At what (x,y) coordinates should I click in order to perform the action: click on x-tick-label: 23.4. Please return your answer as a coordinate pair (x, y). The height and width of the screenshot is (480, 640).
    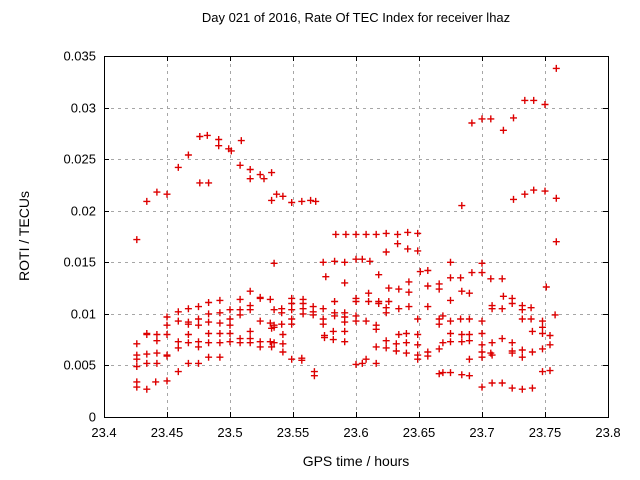
    Looking at the image, I should click on (104, 432).